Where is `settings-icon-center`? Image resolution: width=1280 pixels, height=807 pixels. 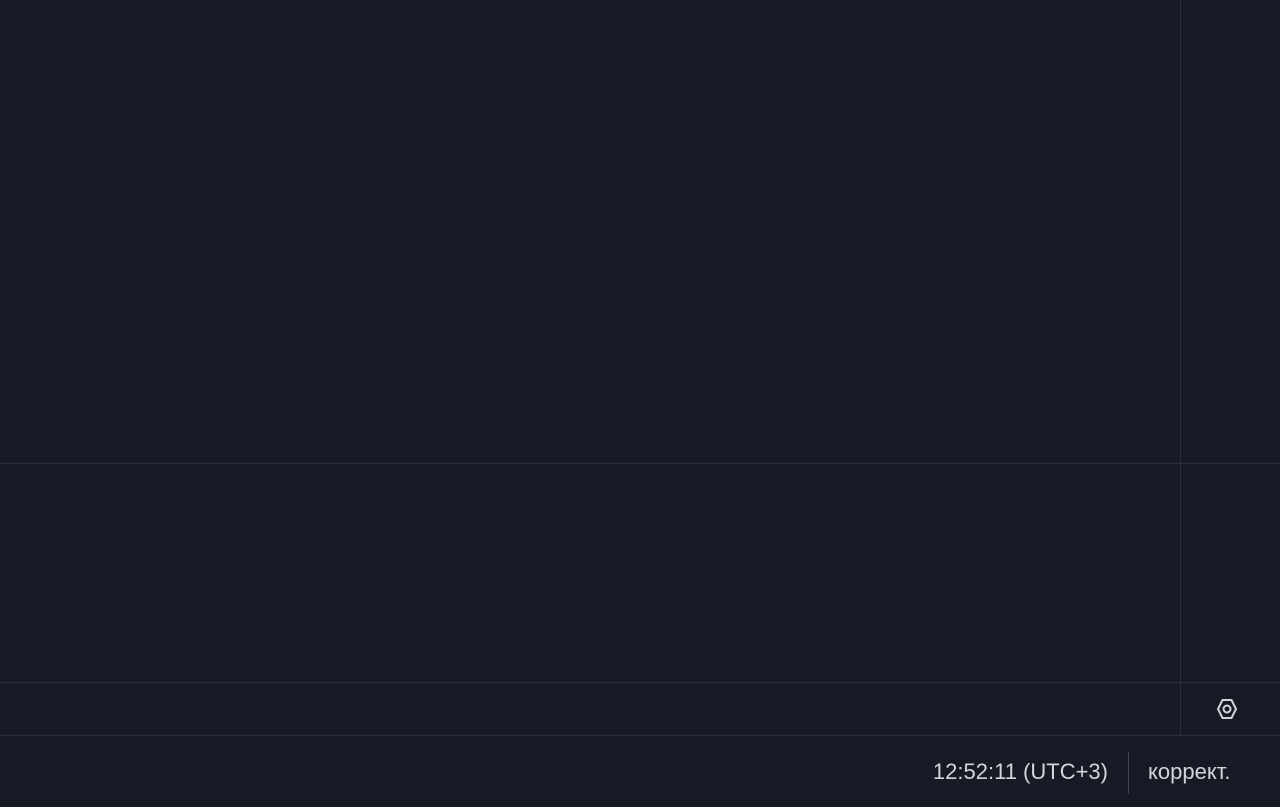
settings-icon-center is located at coordinates (1227, 709).